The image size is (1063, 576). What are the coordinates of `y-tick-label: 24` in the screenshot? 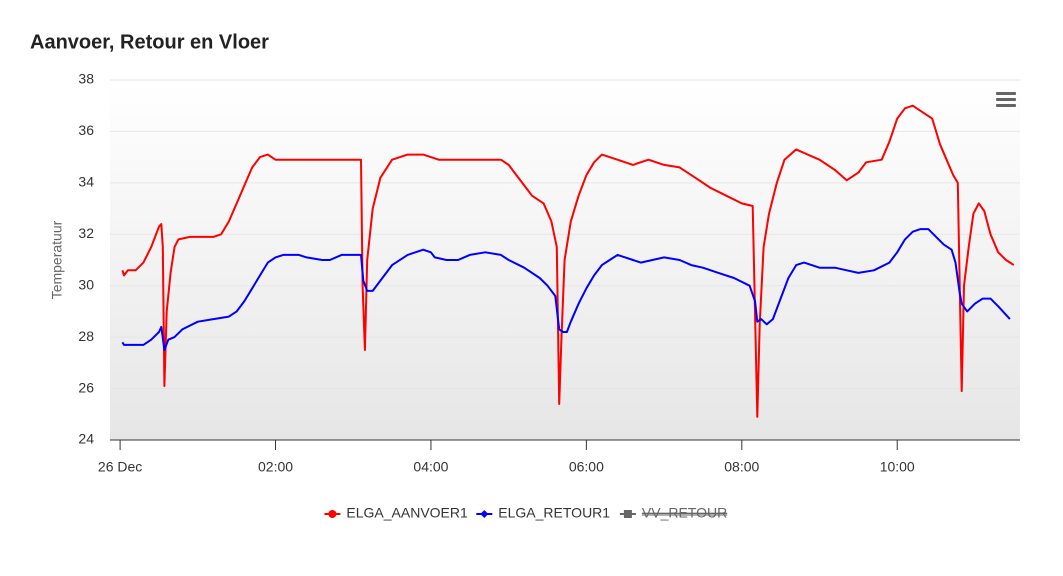 It's located at (86, 439).